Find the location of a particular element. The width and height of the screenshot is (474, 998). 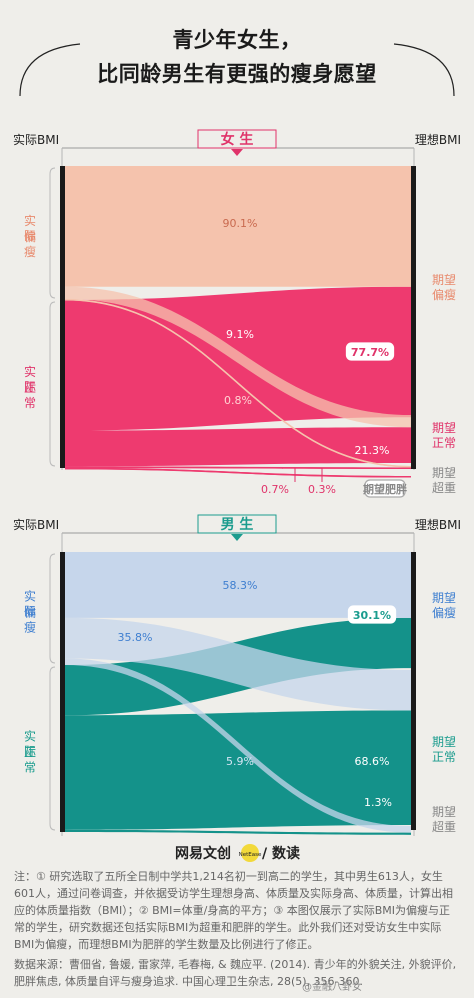

callout-2-box is located at coordinates (385, 488).